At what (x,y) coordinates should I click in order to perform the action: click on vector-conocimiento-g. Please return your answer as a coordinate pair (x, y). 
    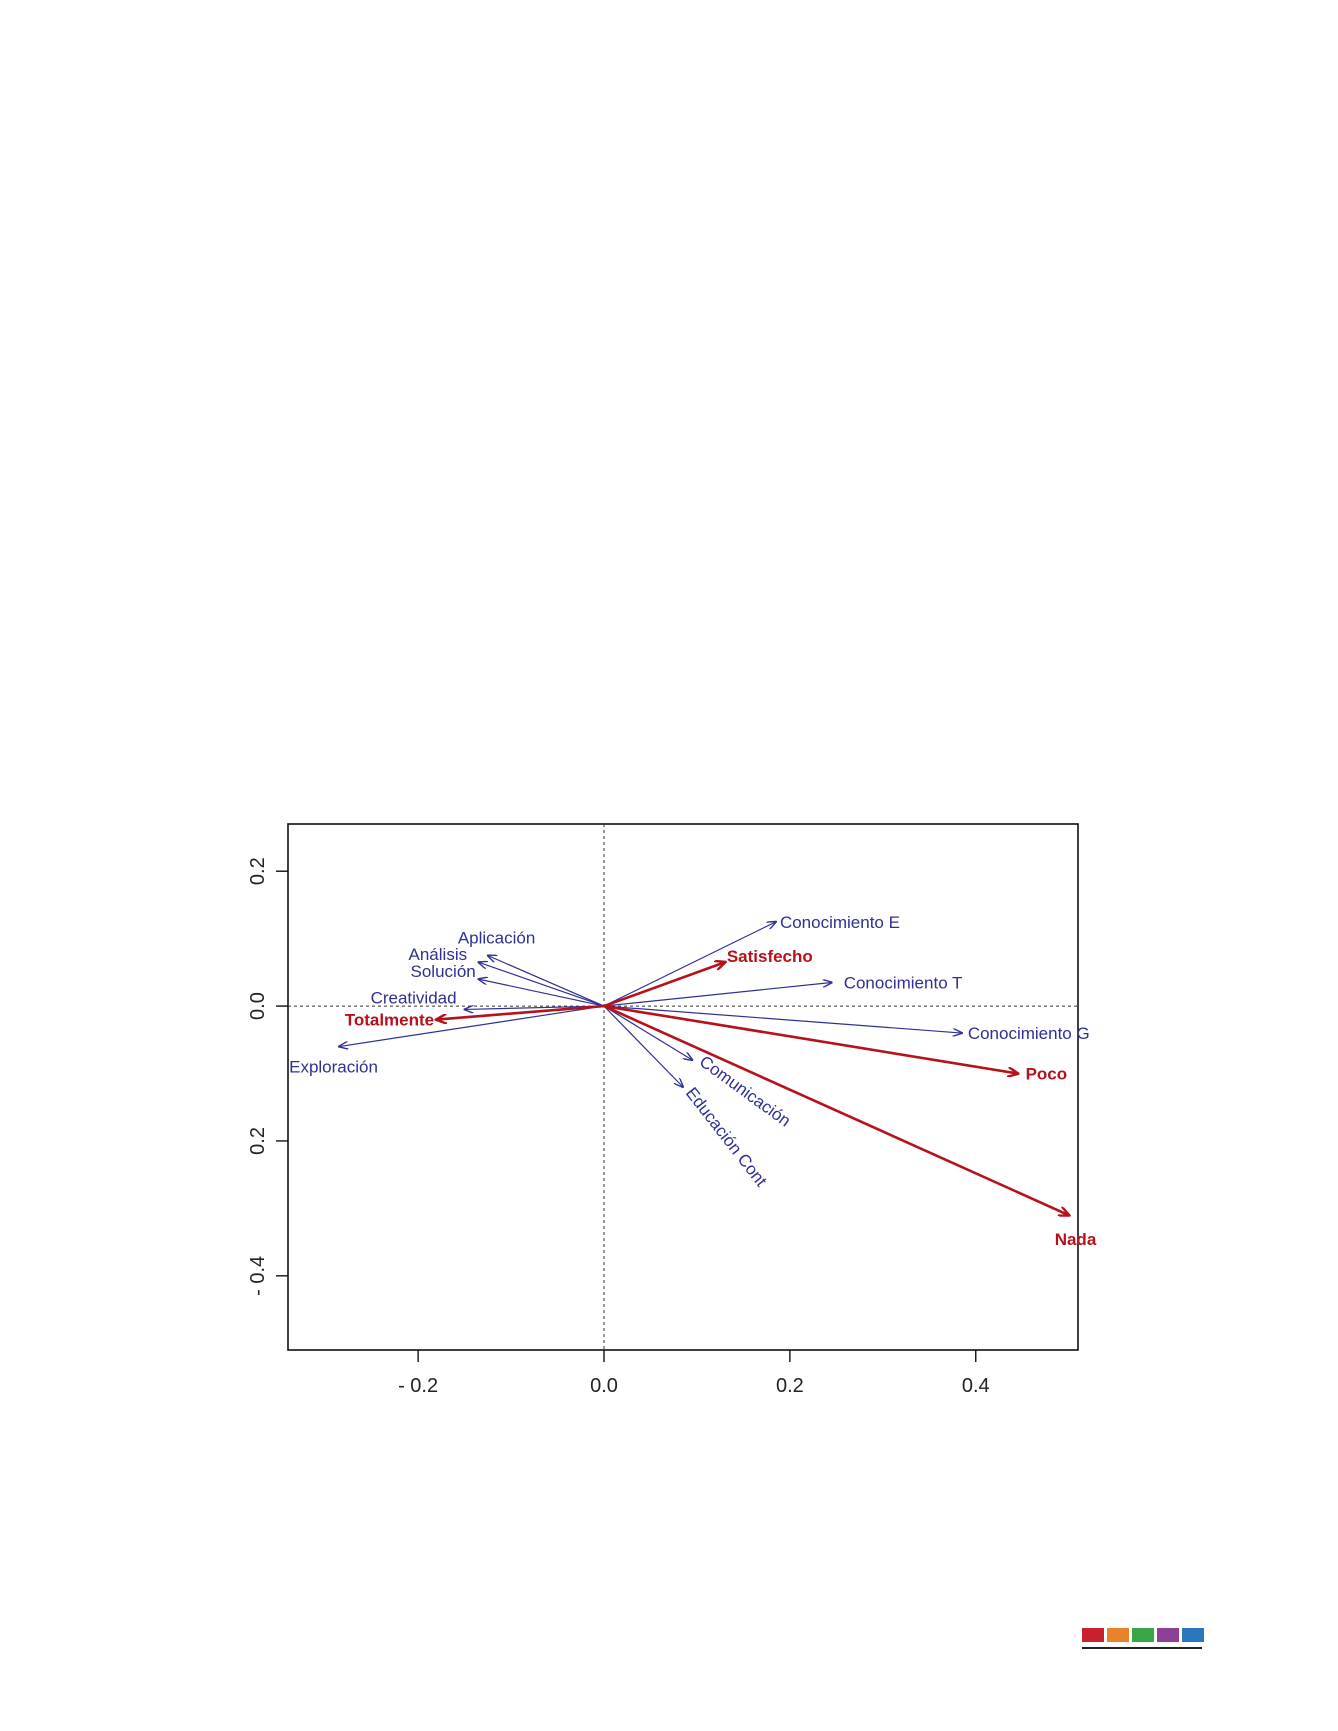
    Looking at the image, I should click on (782, 1019).